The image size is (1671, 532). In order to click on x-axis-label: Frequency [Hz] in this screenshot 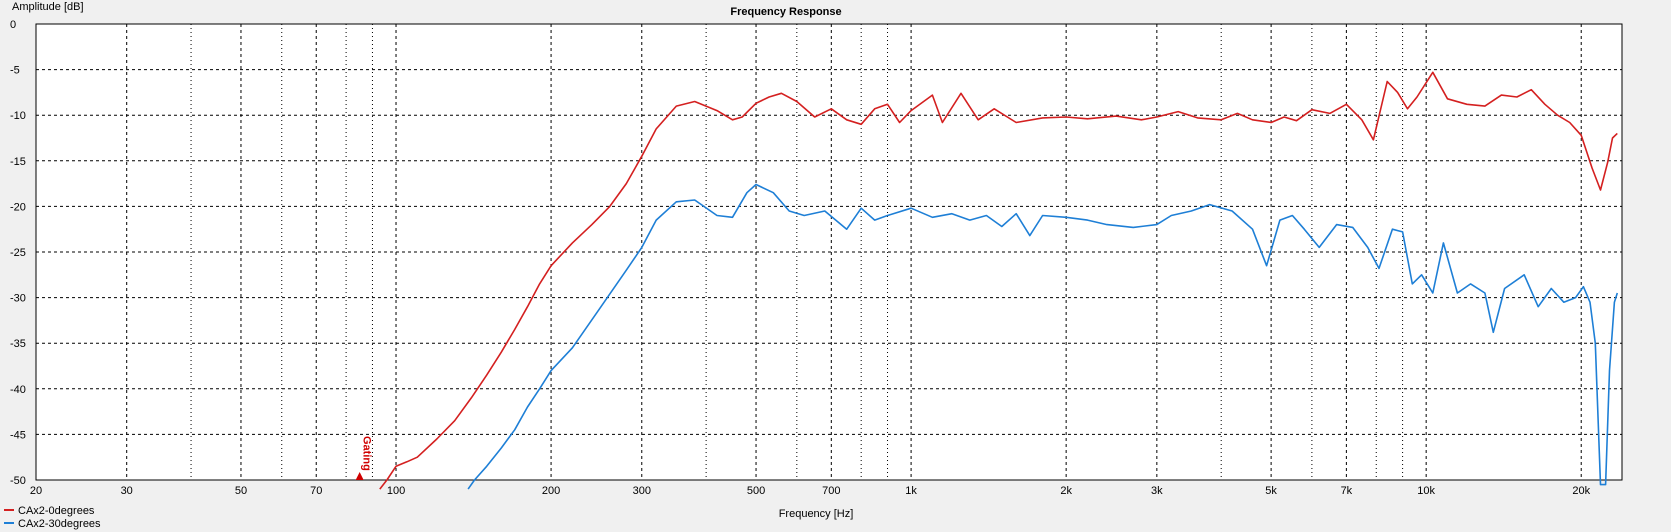, I will do `click(816, 514)`.